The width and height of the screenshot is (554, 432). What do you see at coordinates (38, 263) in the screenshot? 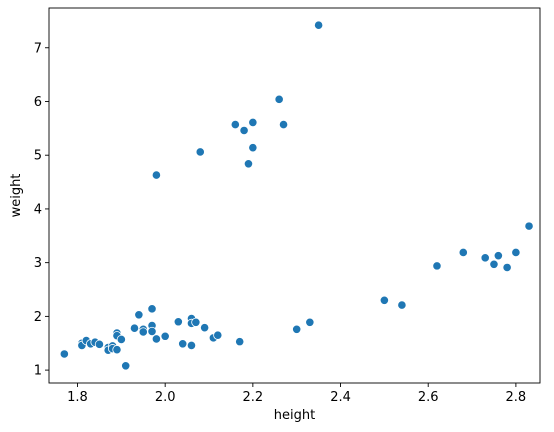
I see `y-tick-label: 3` at bounding box center [38, 263].